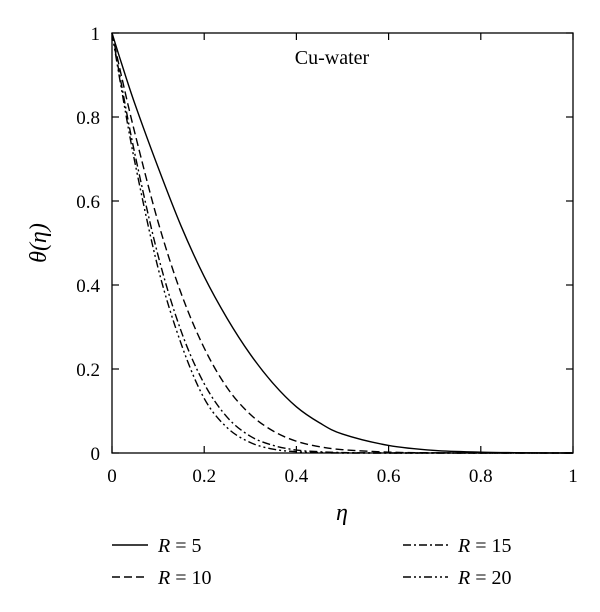 The height and width of the screenshot is (612, 600). What do you see at coordinates (389, 476) in the screenshot?
I see `x-tick-label: 0.6` at bounding box center [389, 476].